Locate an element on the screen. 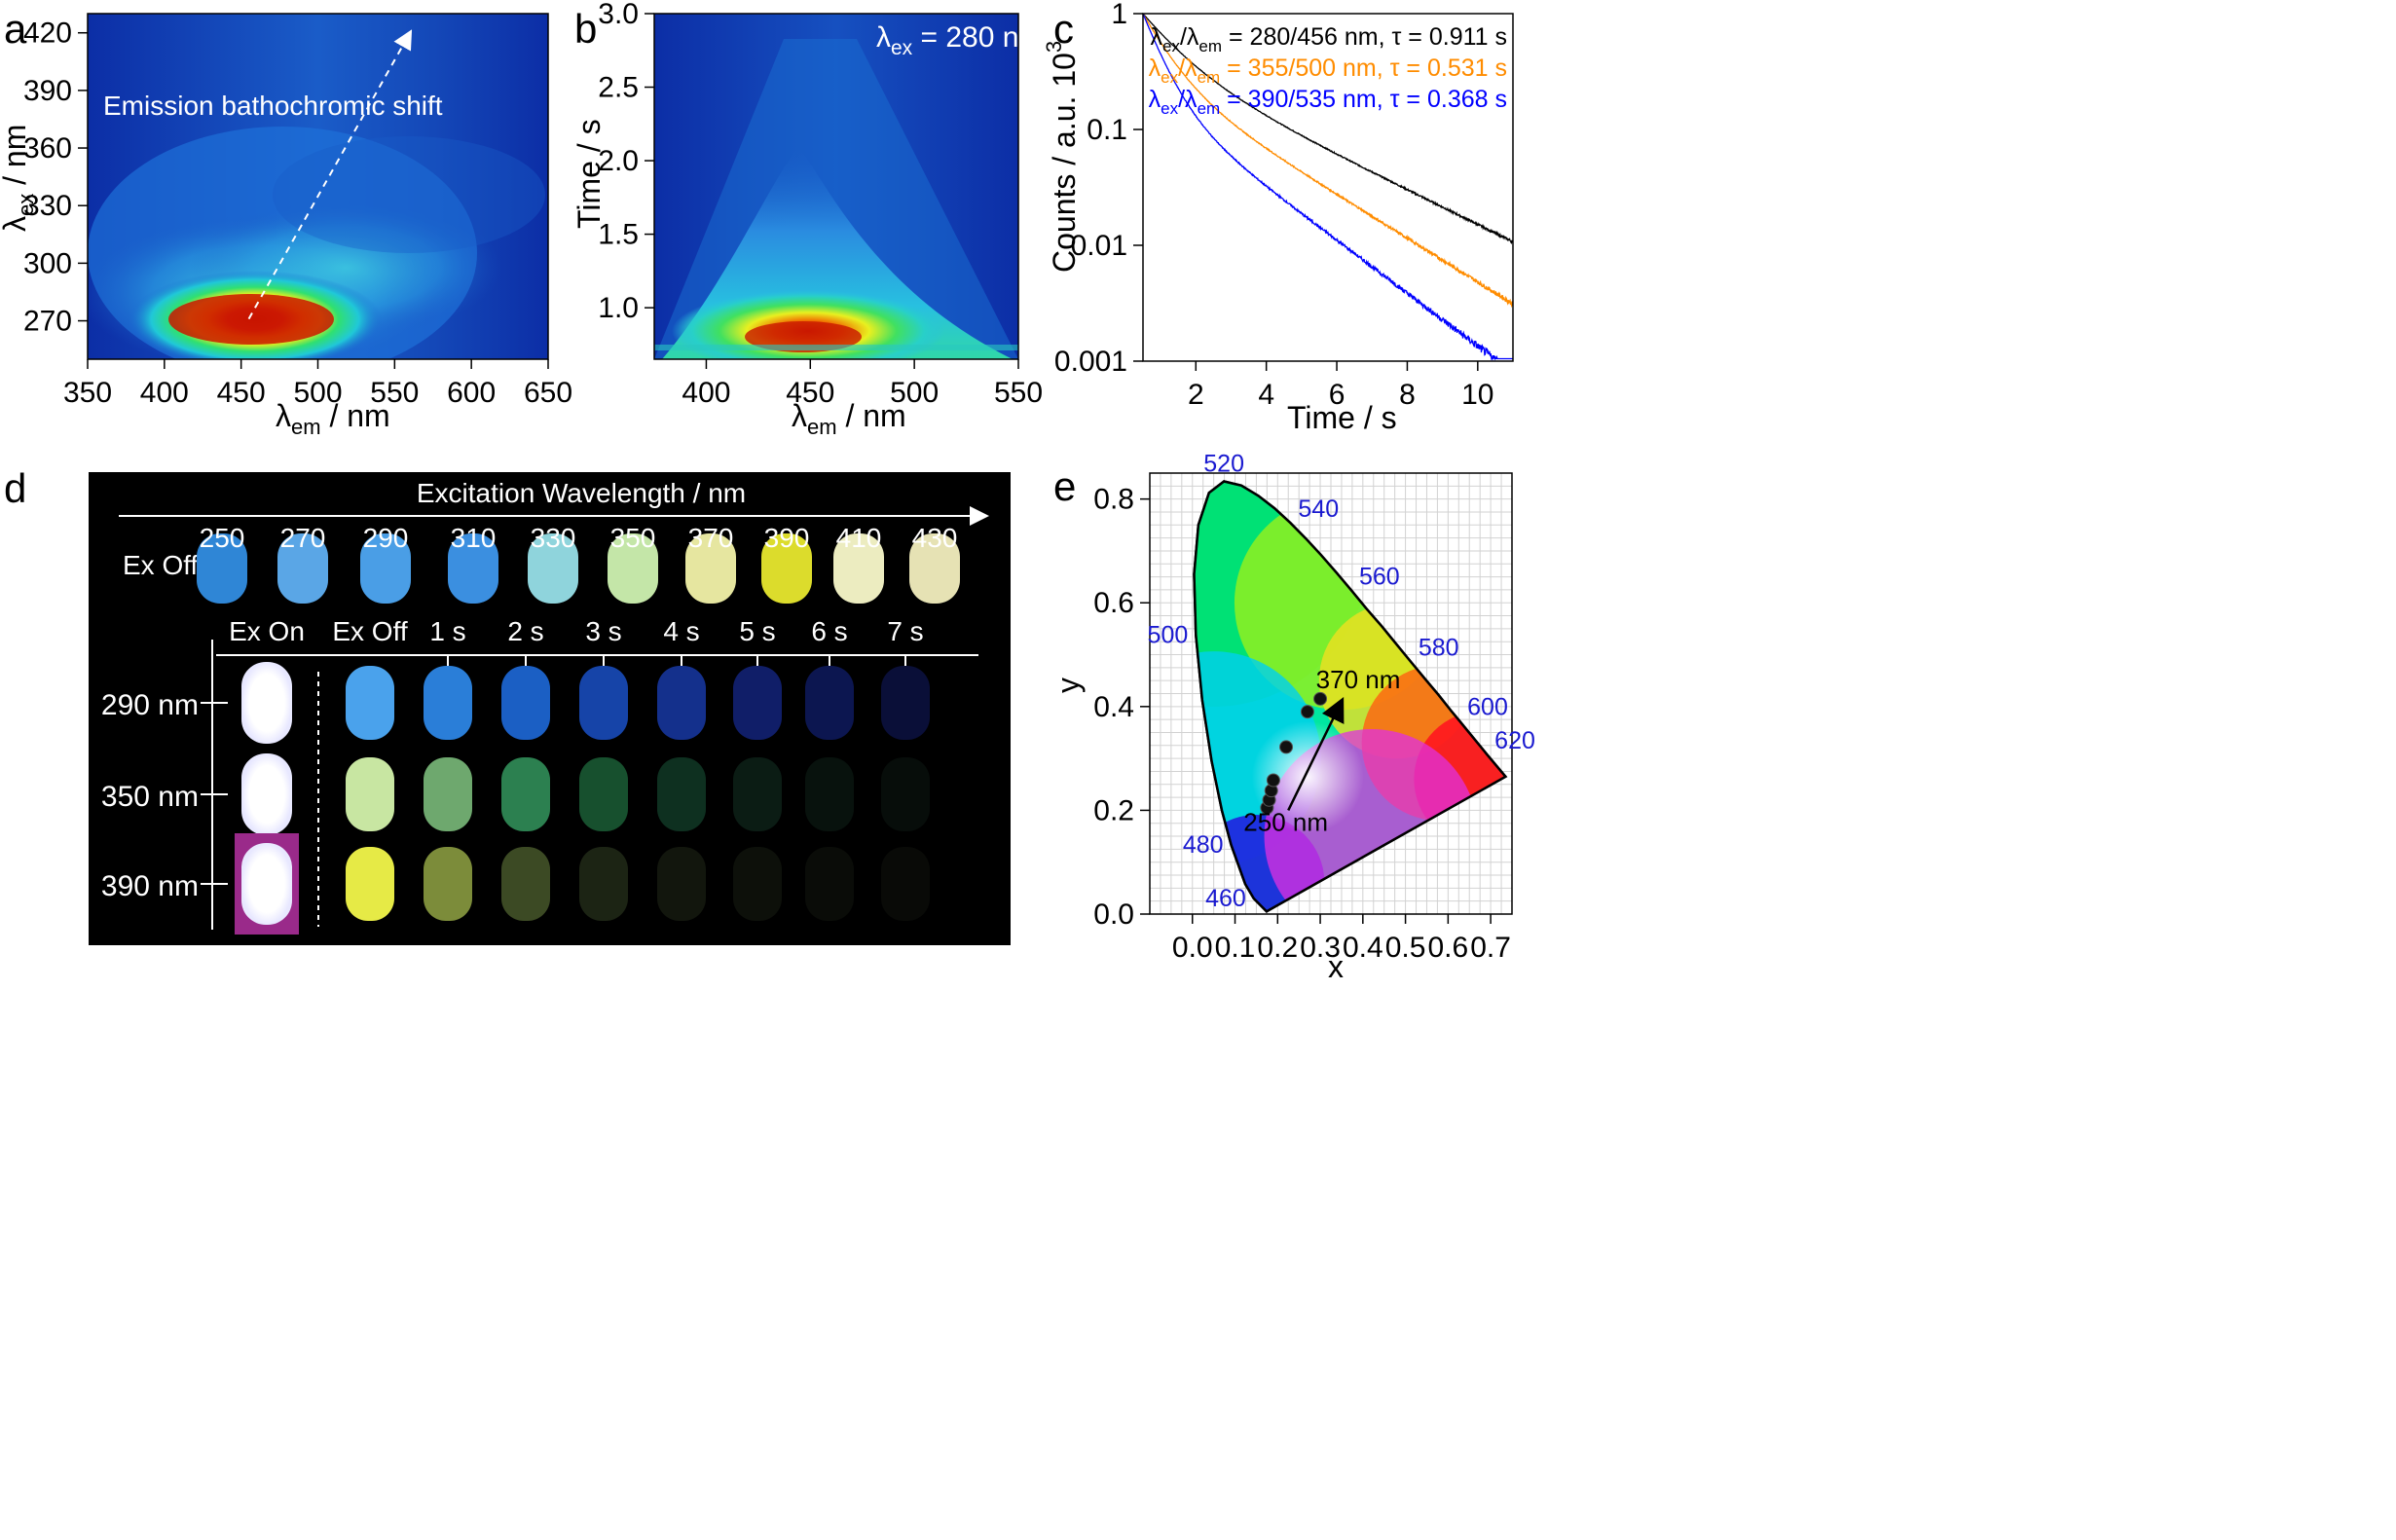 The height and width of the screenshot is (1540, 2396). heatmap-a is located at coordinates (318, 186).